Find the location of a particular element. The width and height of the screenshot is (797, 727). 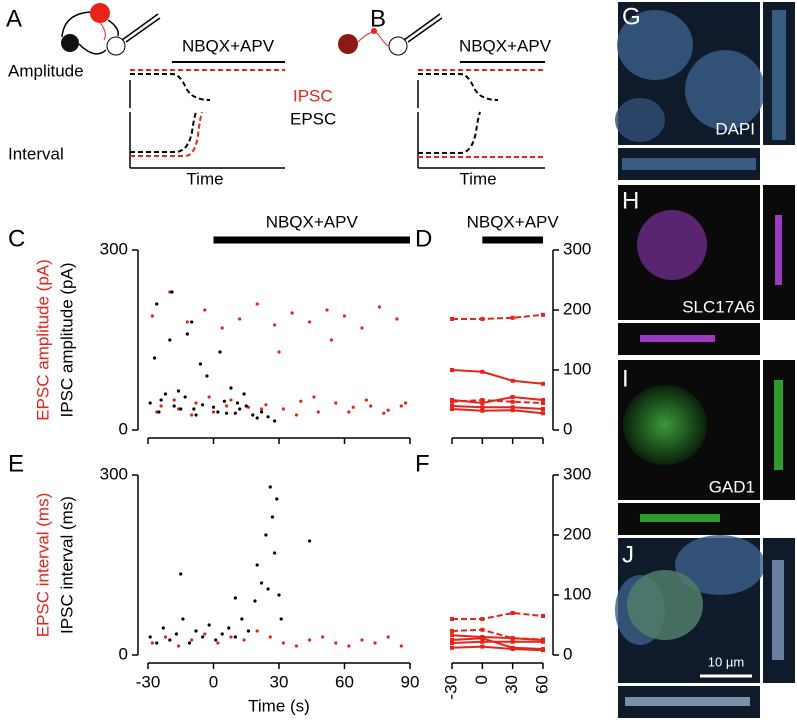

stain-label: SLC17A6 is located at coordinates (718, 306).